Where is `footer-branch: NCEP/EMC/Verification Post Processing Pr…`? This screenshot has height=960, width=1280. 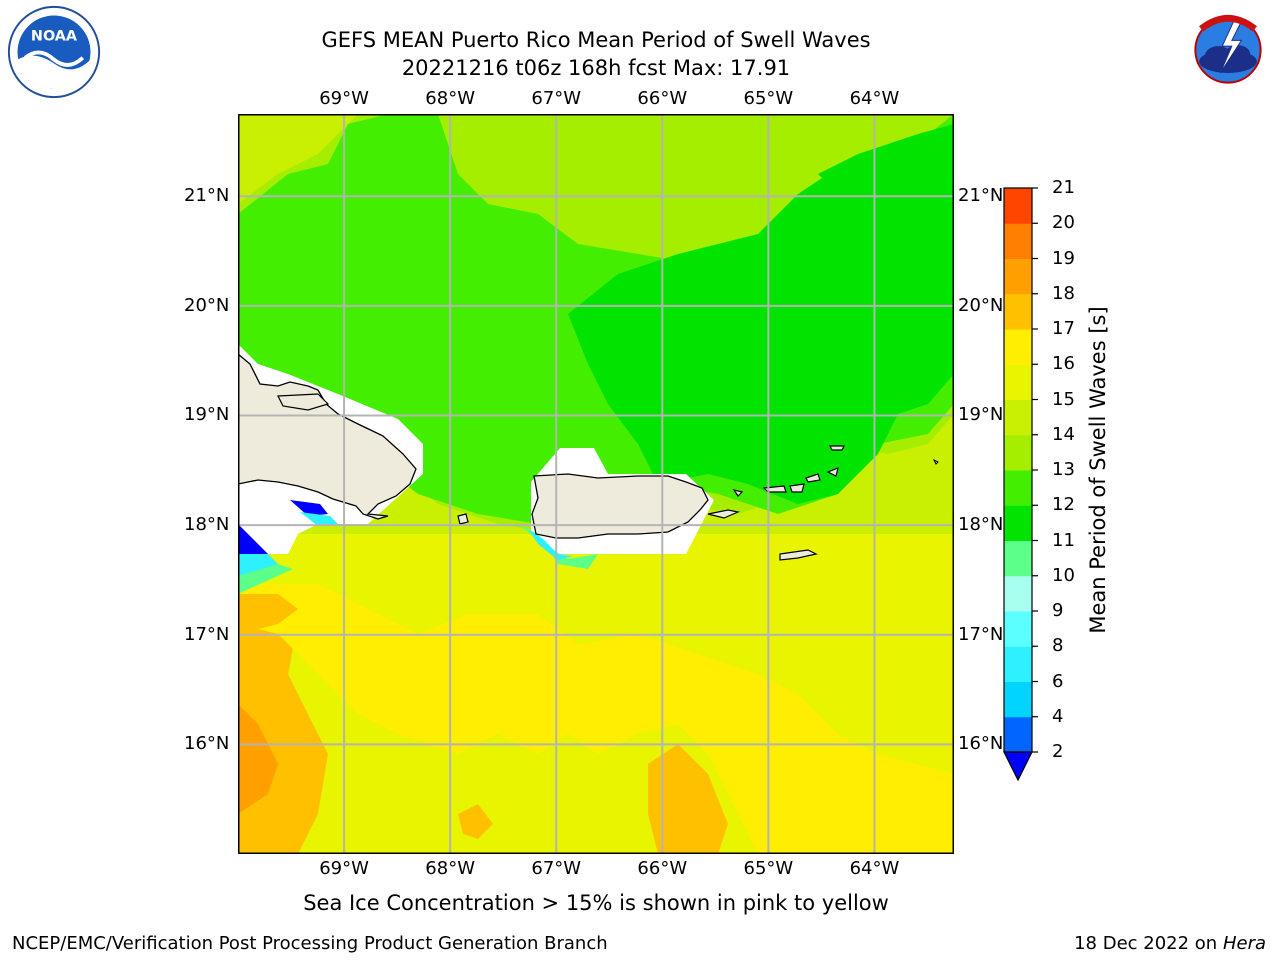 footer-branch: NCEP/EMC/Verification Post Processing Pr… is located at coordinates (310, 943).